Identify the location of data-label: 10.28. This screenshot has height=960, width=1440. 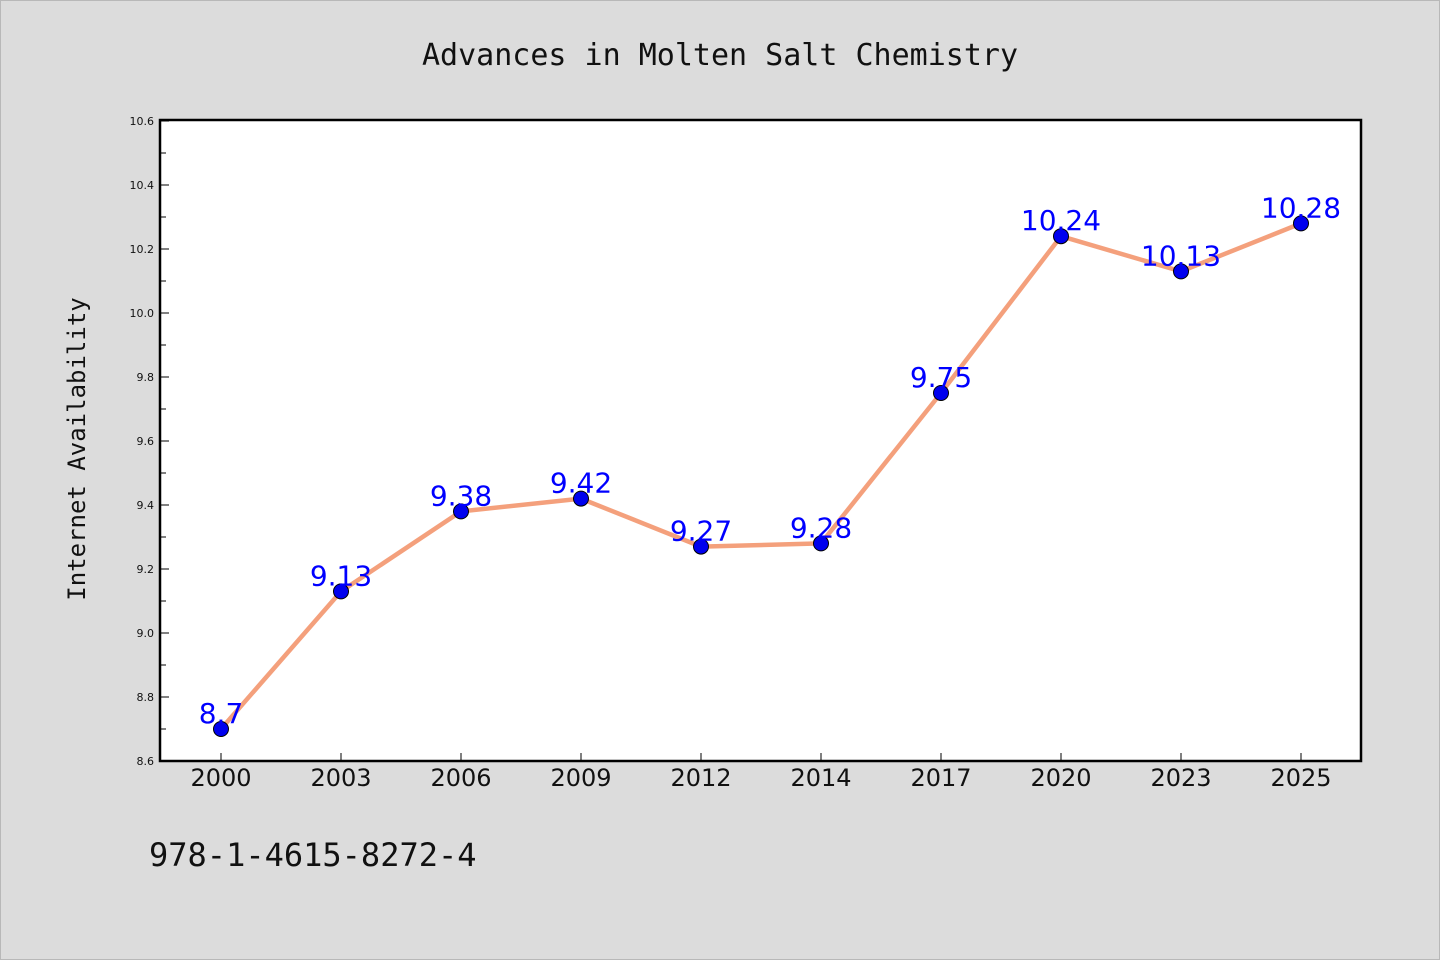
(1301, 207).